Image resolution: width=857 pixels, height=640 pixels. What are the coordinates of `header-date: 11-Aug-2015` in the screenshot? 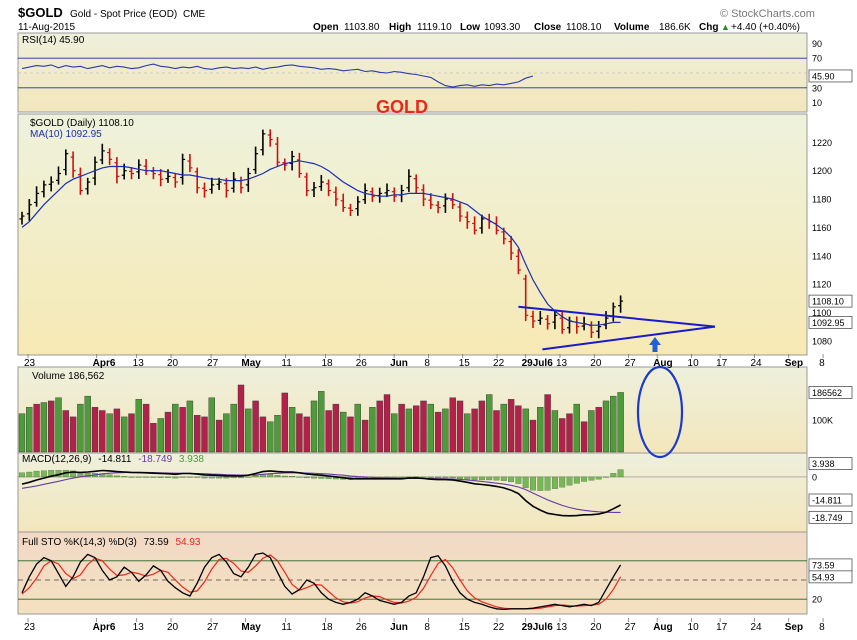 It's located at (47, 27).